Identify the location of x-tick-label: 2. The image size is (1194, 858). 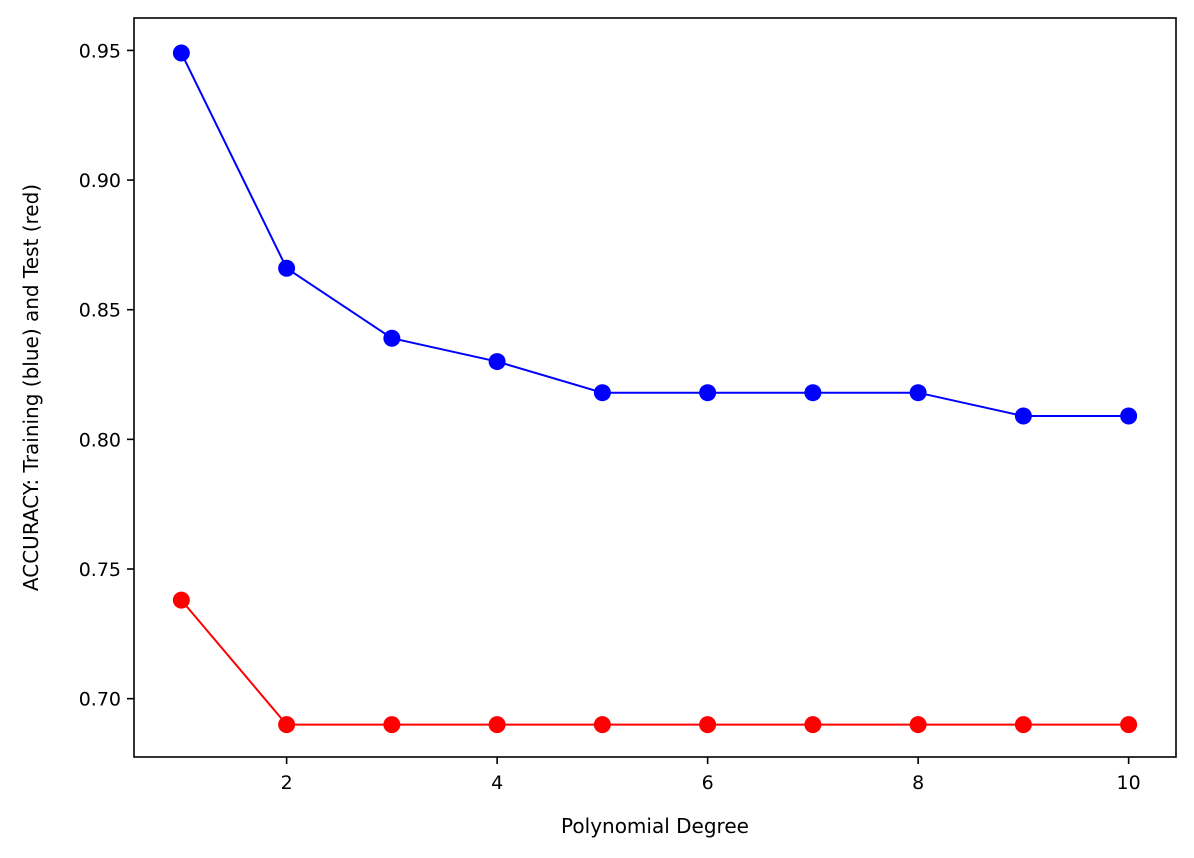
(287, 783).